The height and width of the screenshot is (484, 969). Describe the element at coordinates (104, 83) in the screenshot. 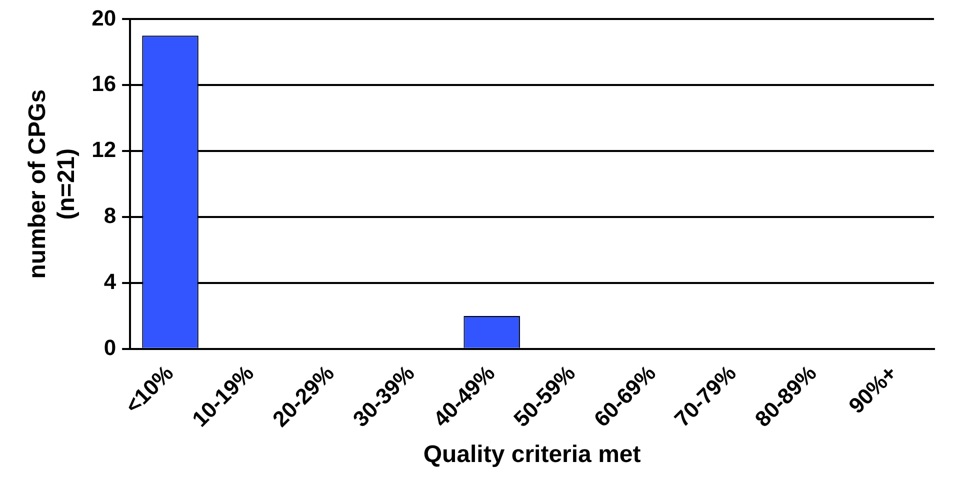

I see `y-tick-label: 16` at that location.